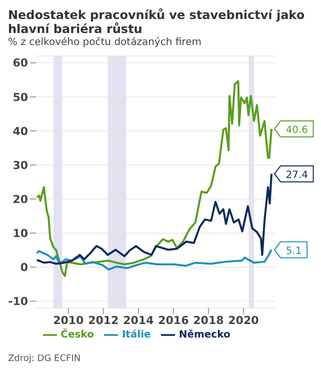  Describe the element at coordinates (136, 335) in the screenshot. I see `legend-label: Itálie` at that location.